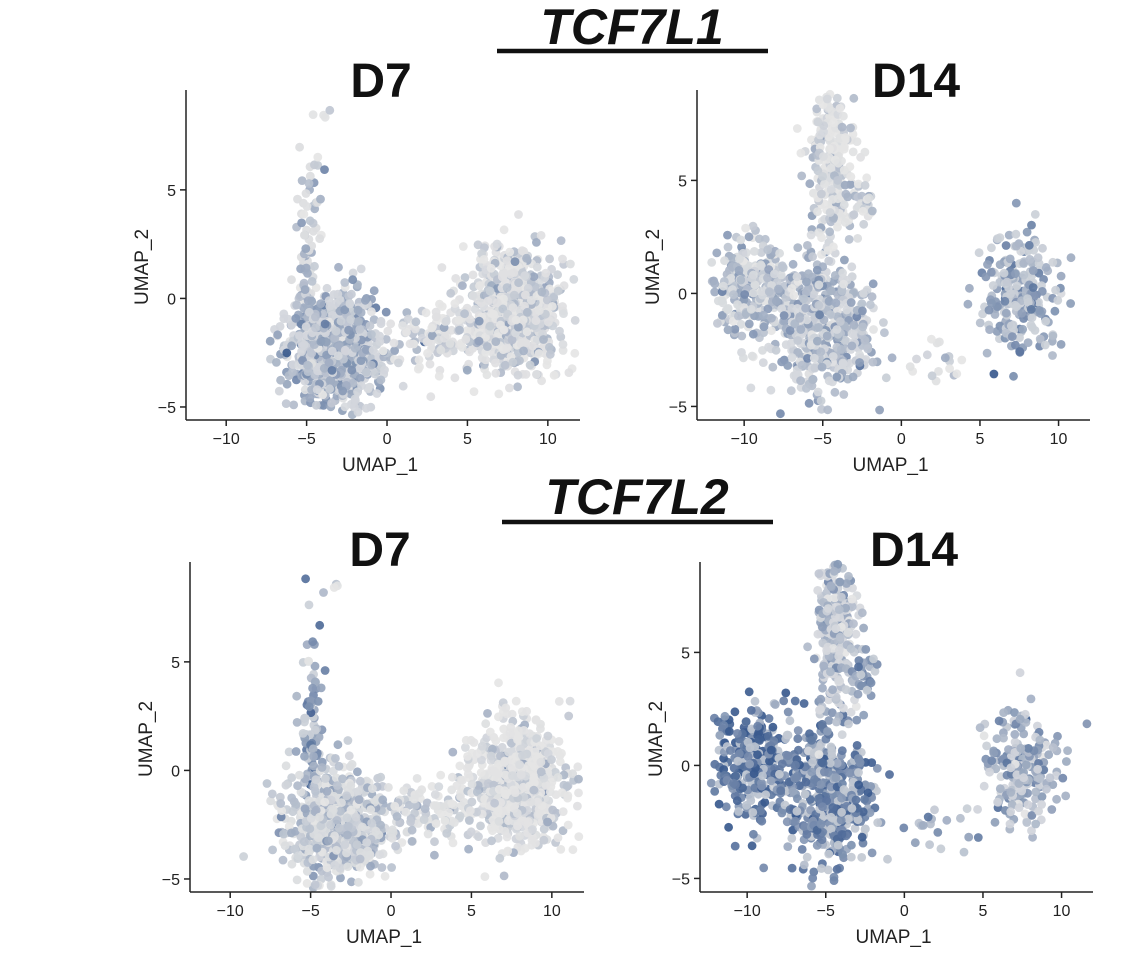 This screenshot has height=955, width=1140. I want to click on x-tick-label: 10, so click(552, 911).